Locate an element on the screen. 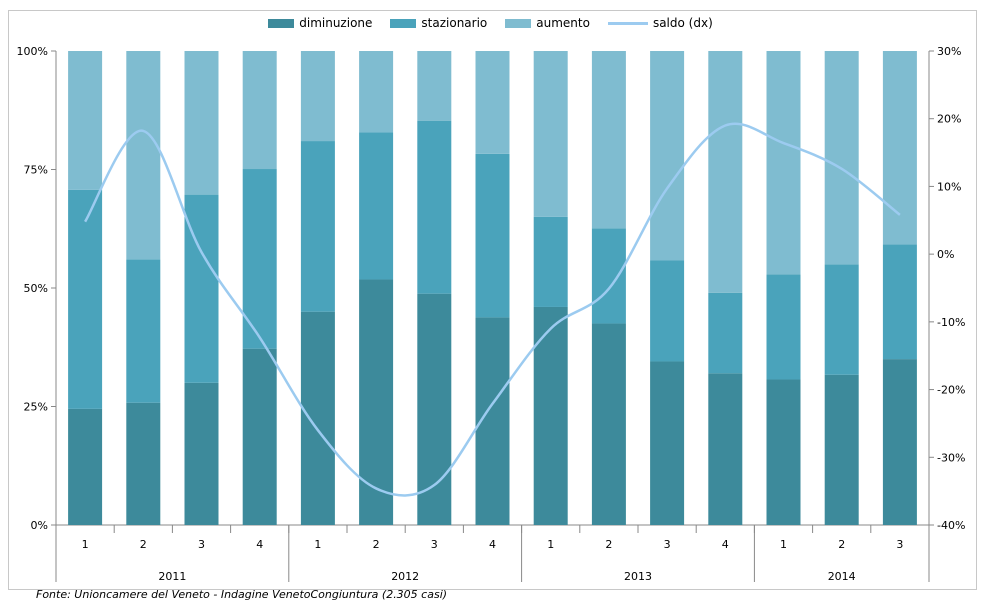  left-tick-label: 100% is located at coordinates (32, 51).